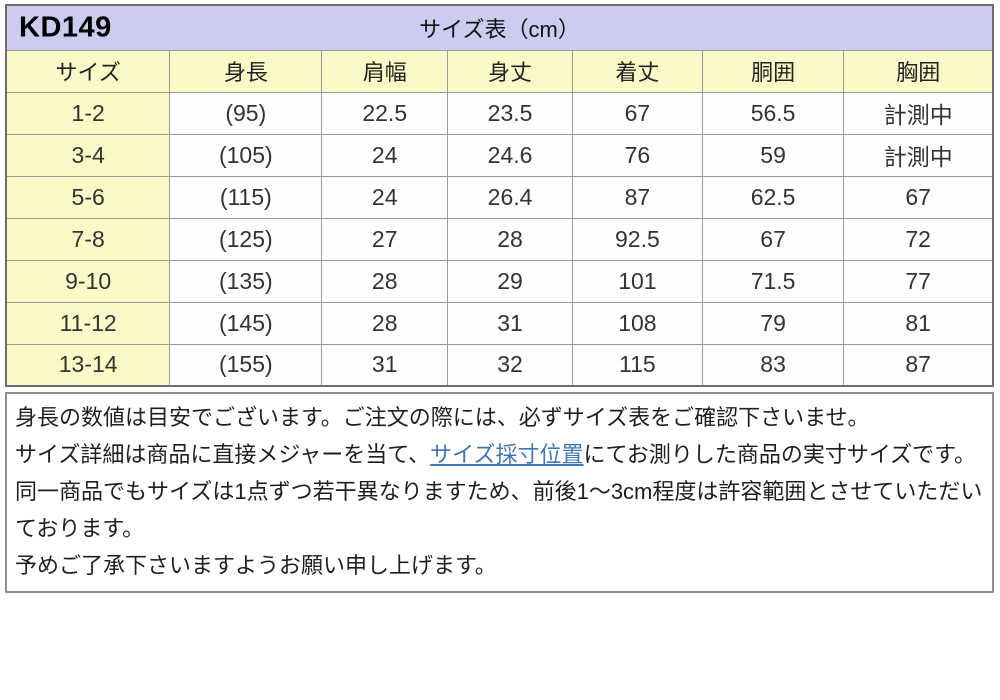 Image resolution: width=1000 pixels, height=700 pixels. I want to click on table-cell: 76, so click(637, 155).